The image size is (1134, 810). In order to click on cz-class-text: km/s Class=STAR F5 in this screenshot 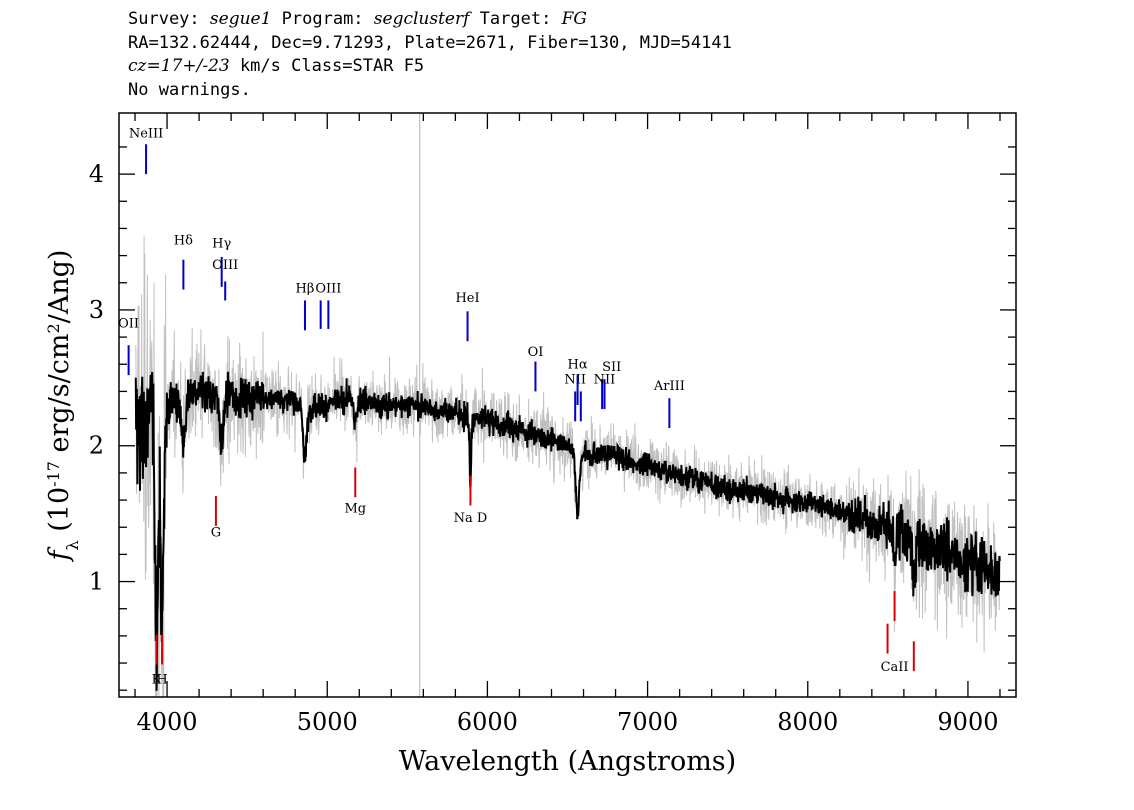, I will do `click(327, 66)`.